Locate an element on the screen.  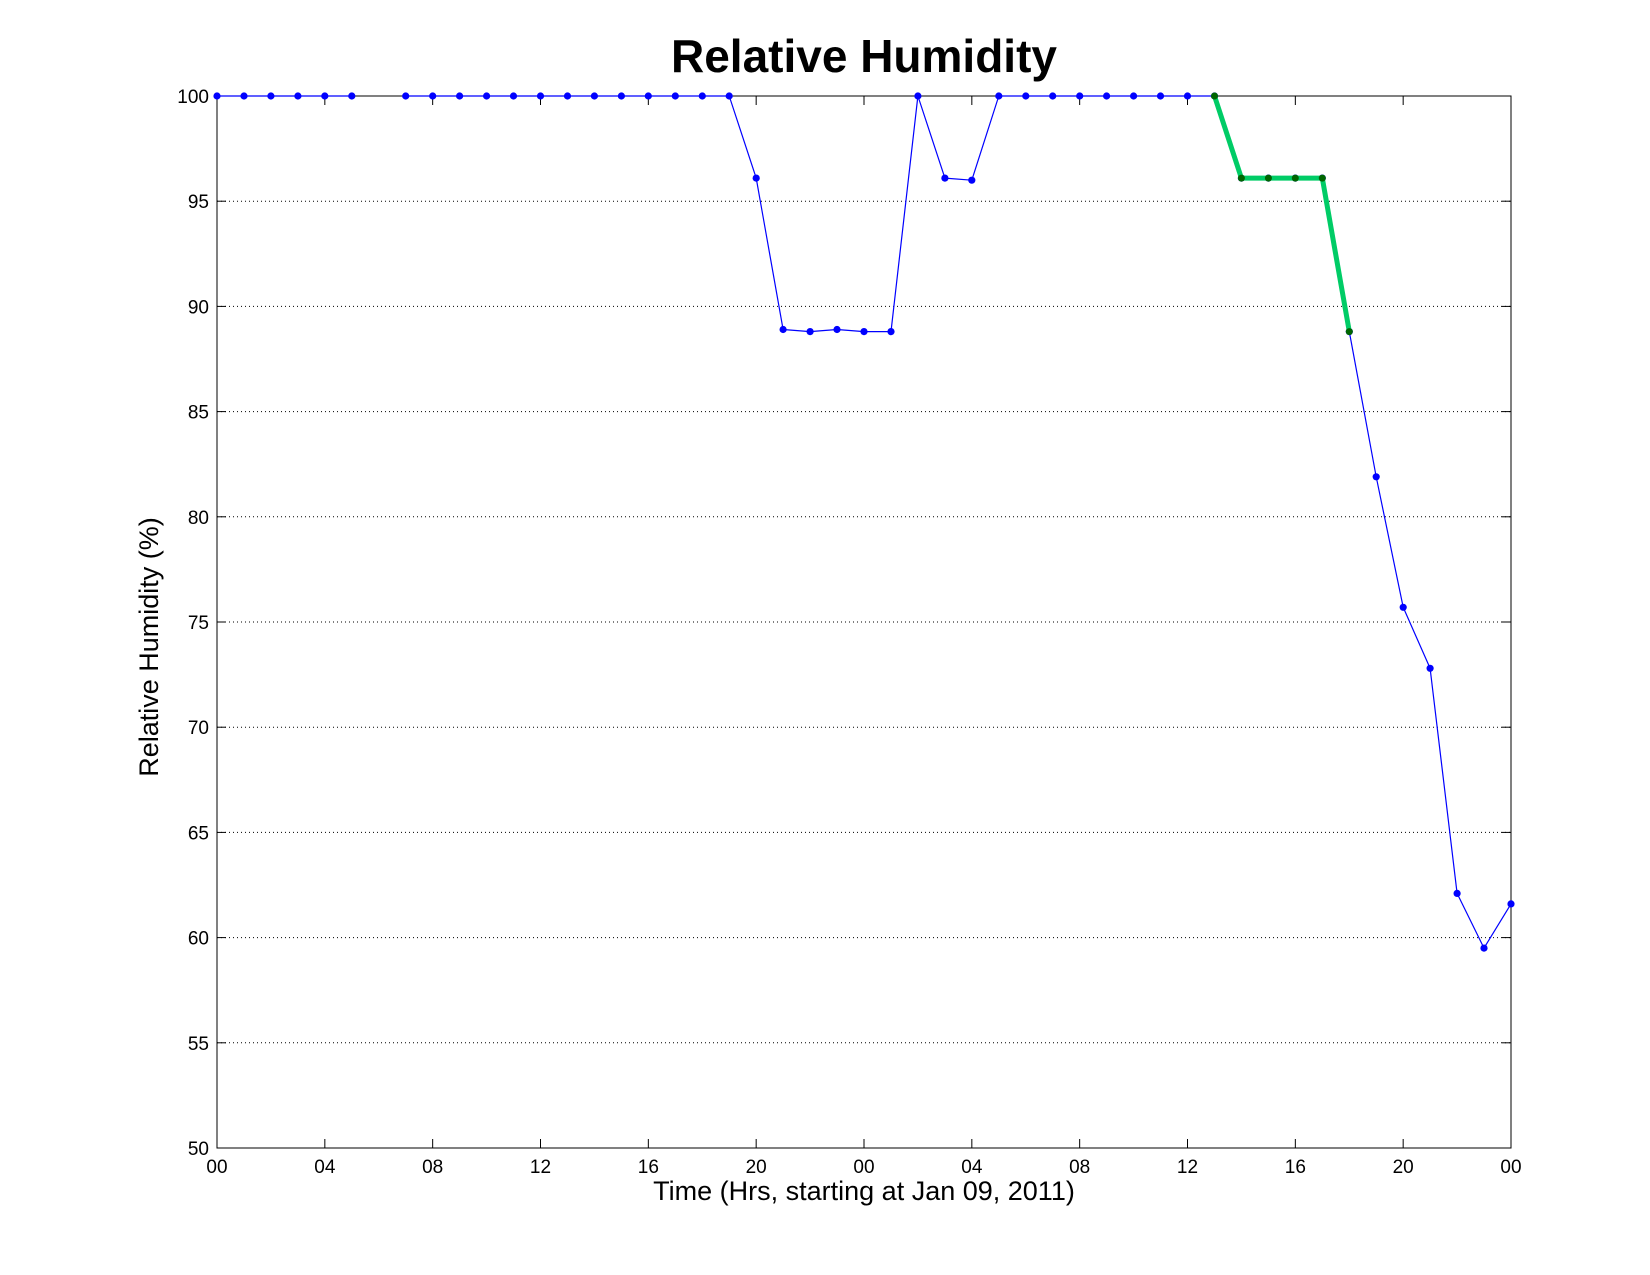
y-tick-label: 100 is located at coordinates (193, 97).